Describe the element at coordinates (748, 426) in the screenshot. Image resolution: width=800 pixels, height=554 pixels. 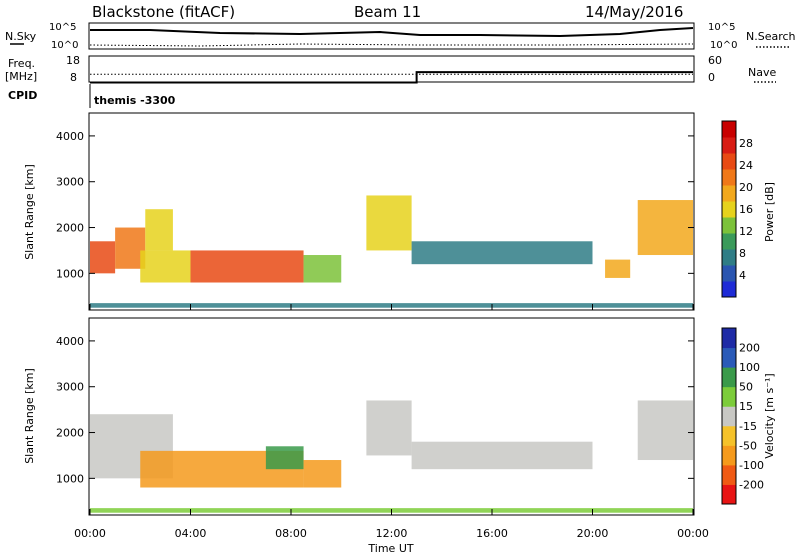
I see `colorbar-tick-label: -15` at that location.